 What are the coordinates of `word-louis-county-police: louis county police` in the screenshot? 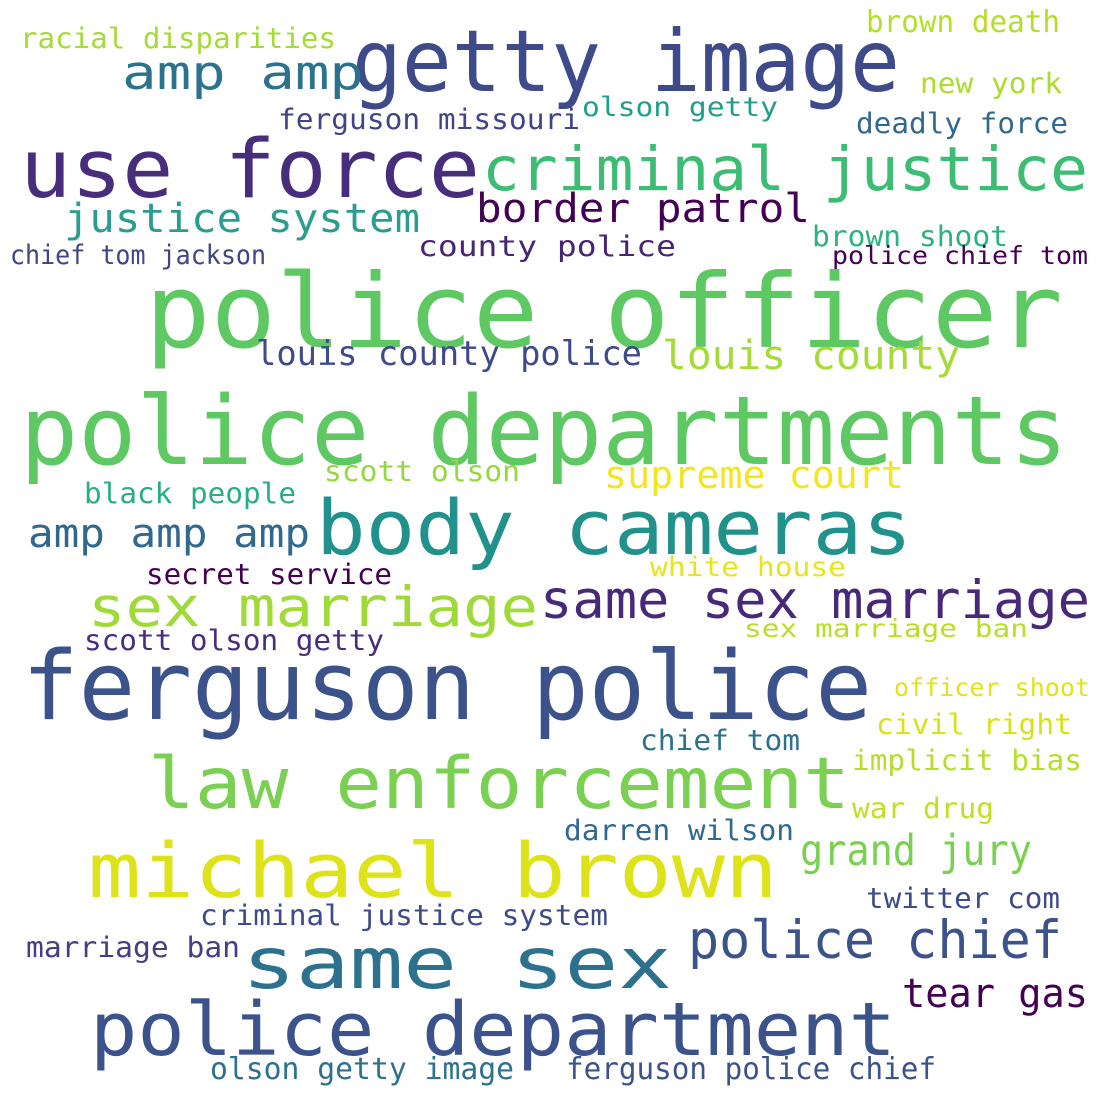 It's located at (449, 354).